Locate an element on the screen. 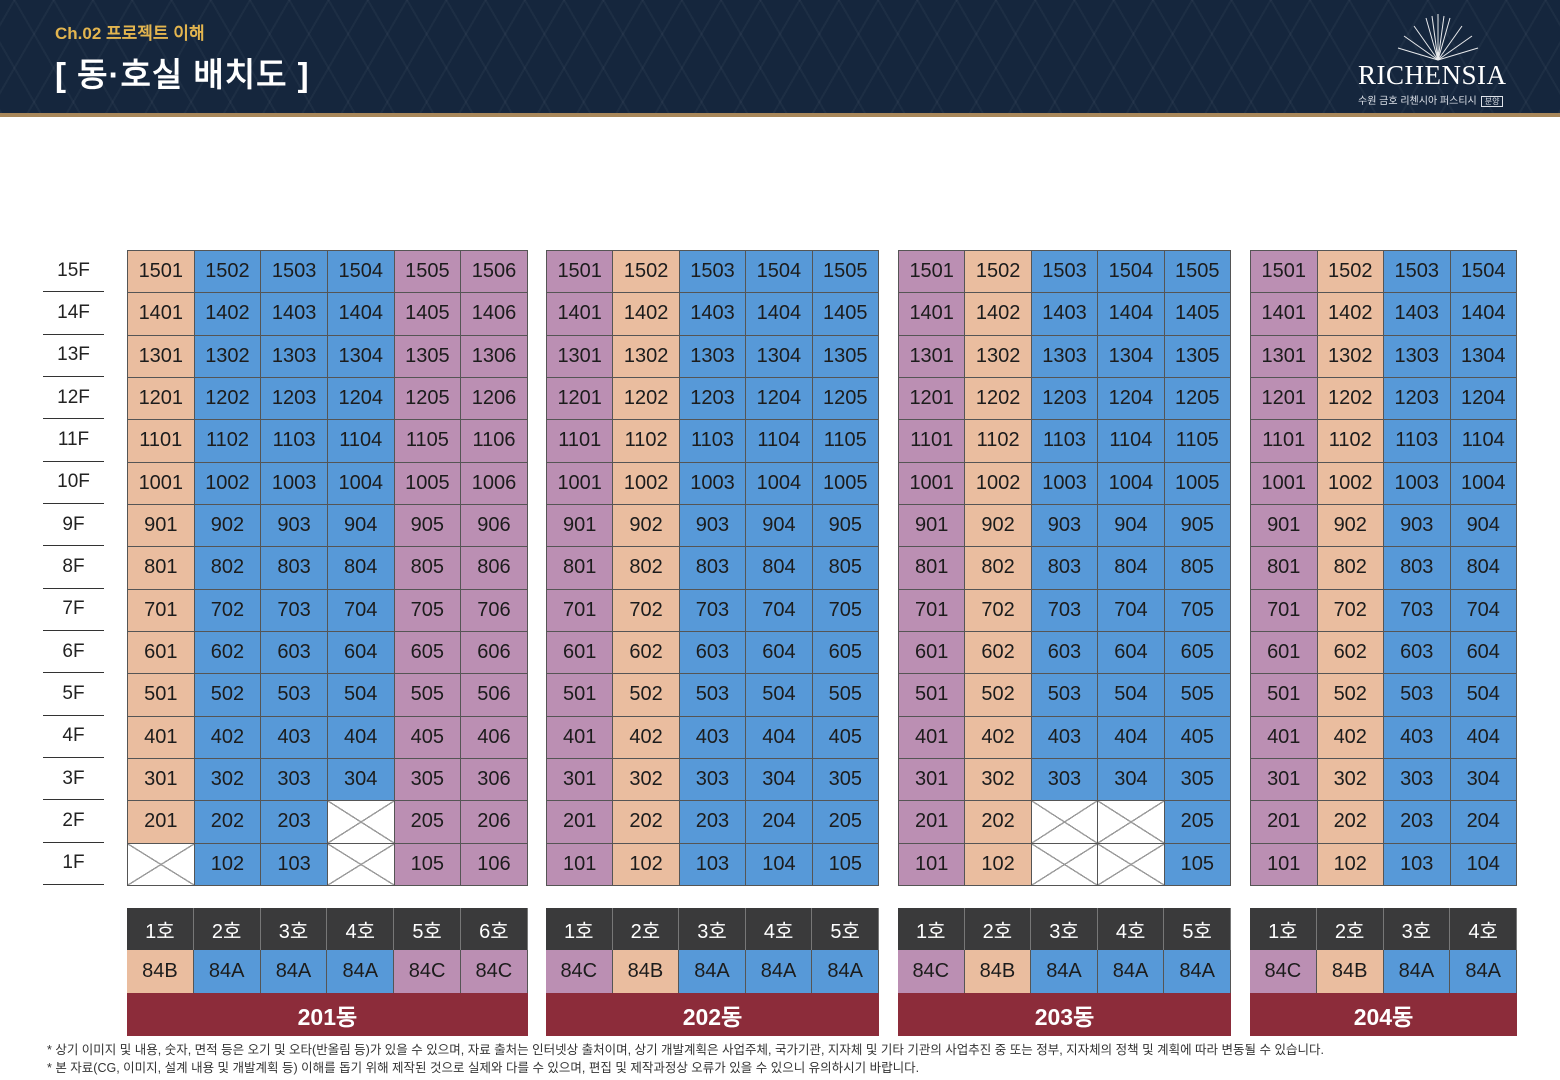 The width and height of the screenshot is (1560, 1080). unit-cell: 403 is located at coordinates (294, 737).